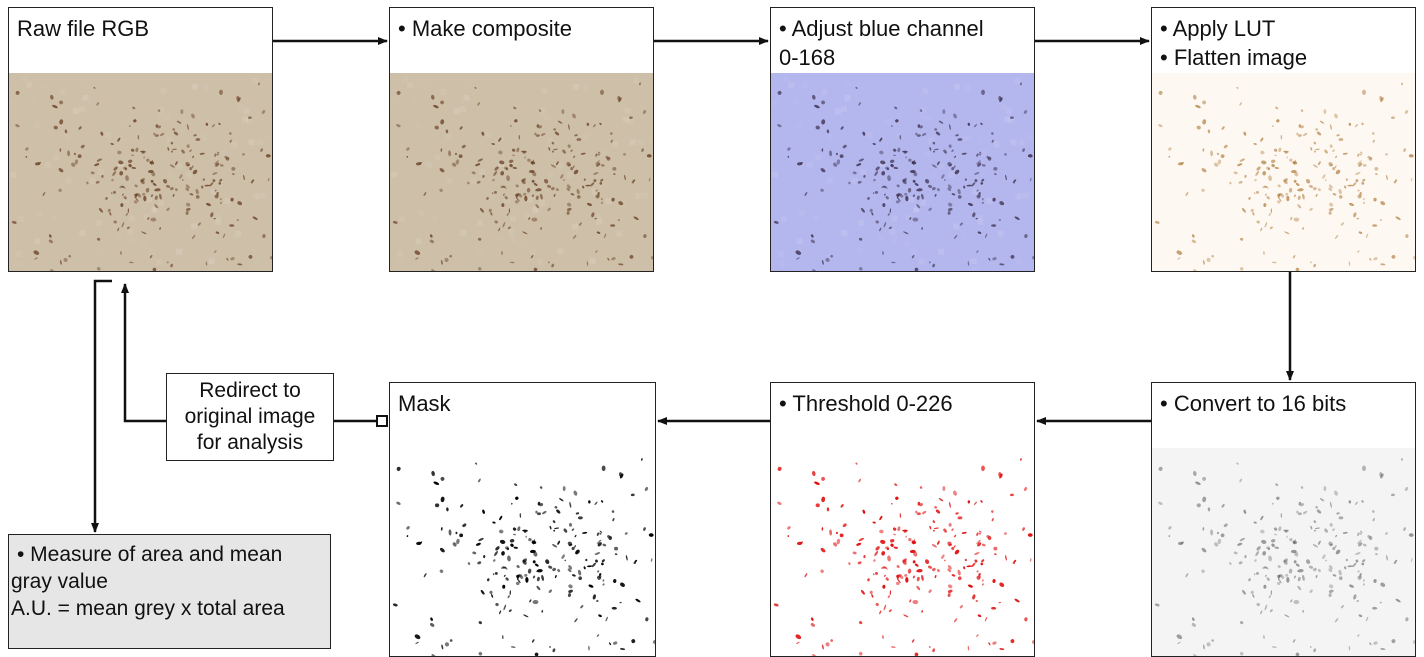 The width and height of the screenshot is (1424, 657). Describe the element at coordinates (902, 519) in the screenshot. I see `panel-threshold: • Threshold 0-226` at that location.